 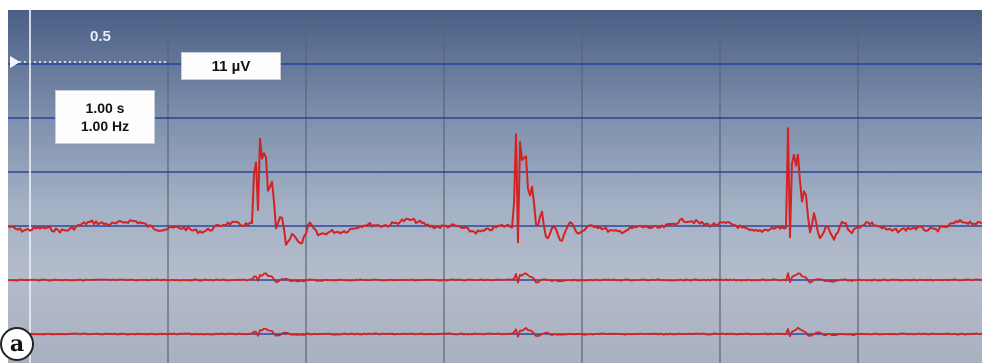 I want to click on panel-letter: a, so click(x=17, y=344).